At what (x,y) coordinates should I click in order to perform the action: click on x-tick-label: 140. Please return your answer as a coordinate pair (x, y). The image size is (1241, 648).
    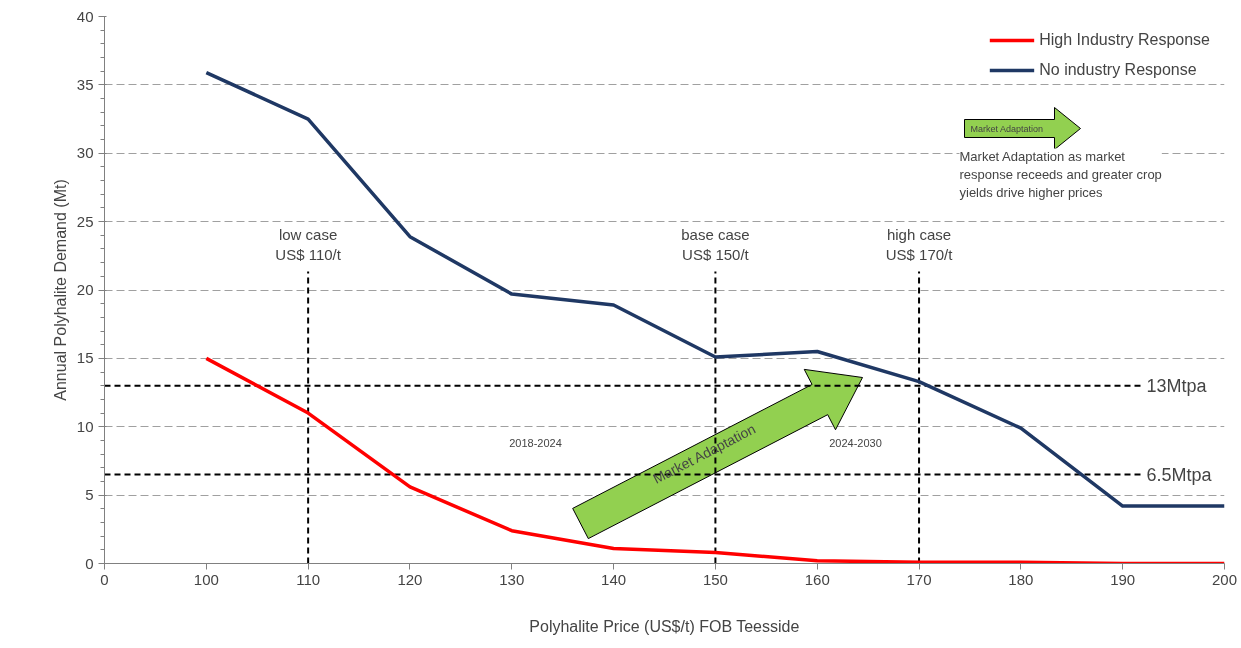
    Looking at the image, I should click on (614, 579).